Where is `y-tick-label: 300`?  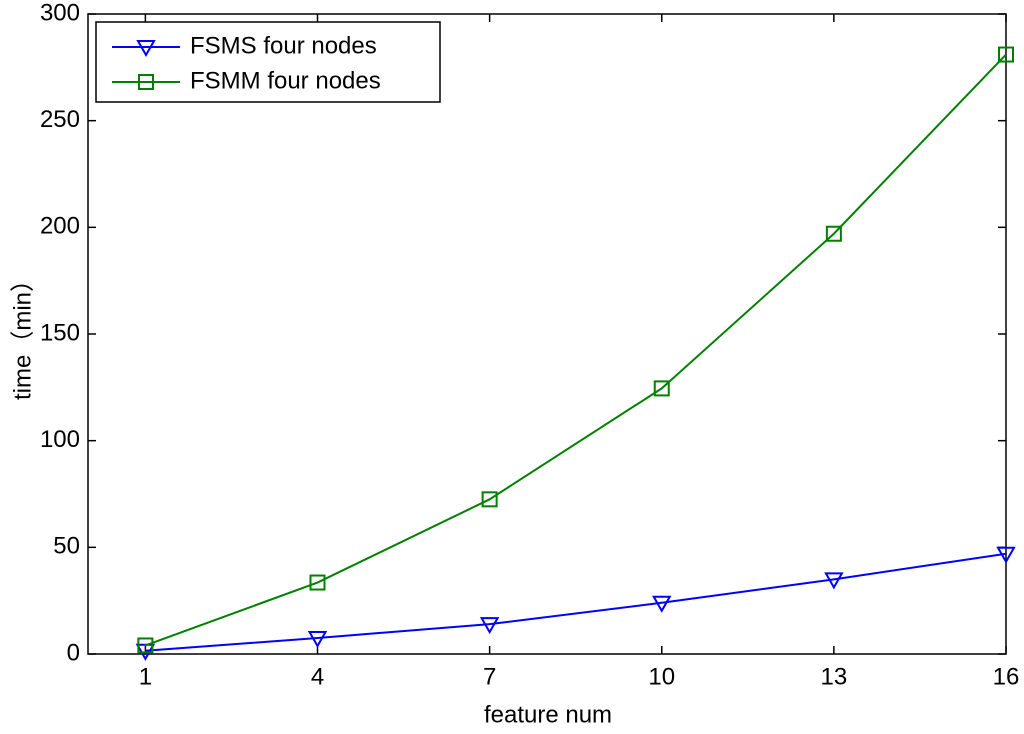
y-tick-label: 300 is located at coordinates (60, 13).